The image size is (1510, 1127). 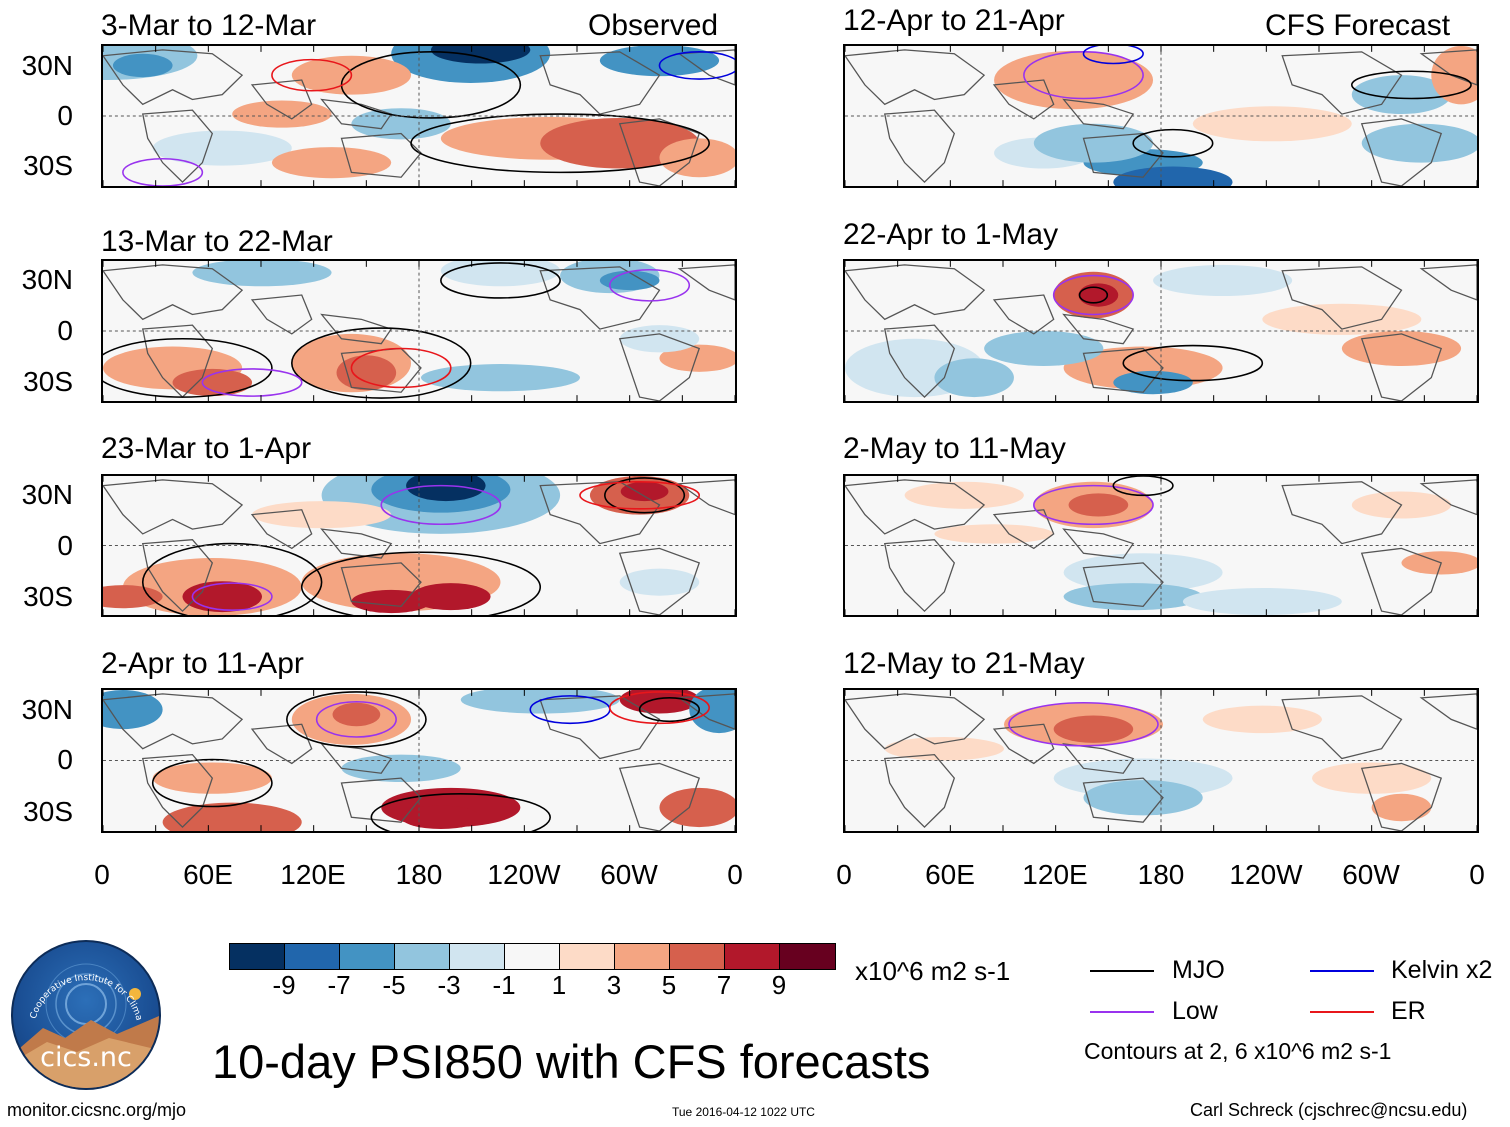 I want to click on colorbar-units: x10^6 m2 s-1, so click(x=933, y=971).